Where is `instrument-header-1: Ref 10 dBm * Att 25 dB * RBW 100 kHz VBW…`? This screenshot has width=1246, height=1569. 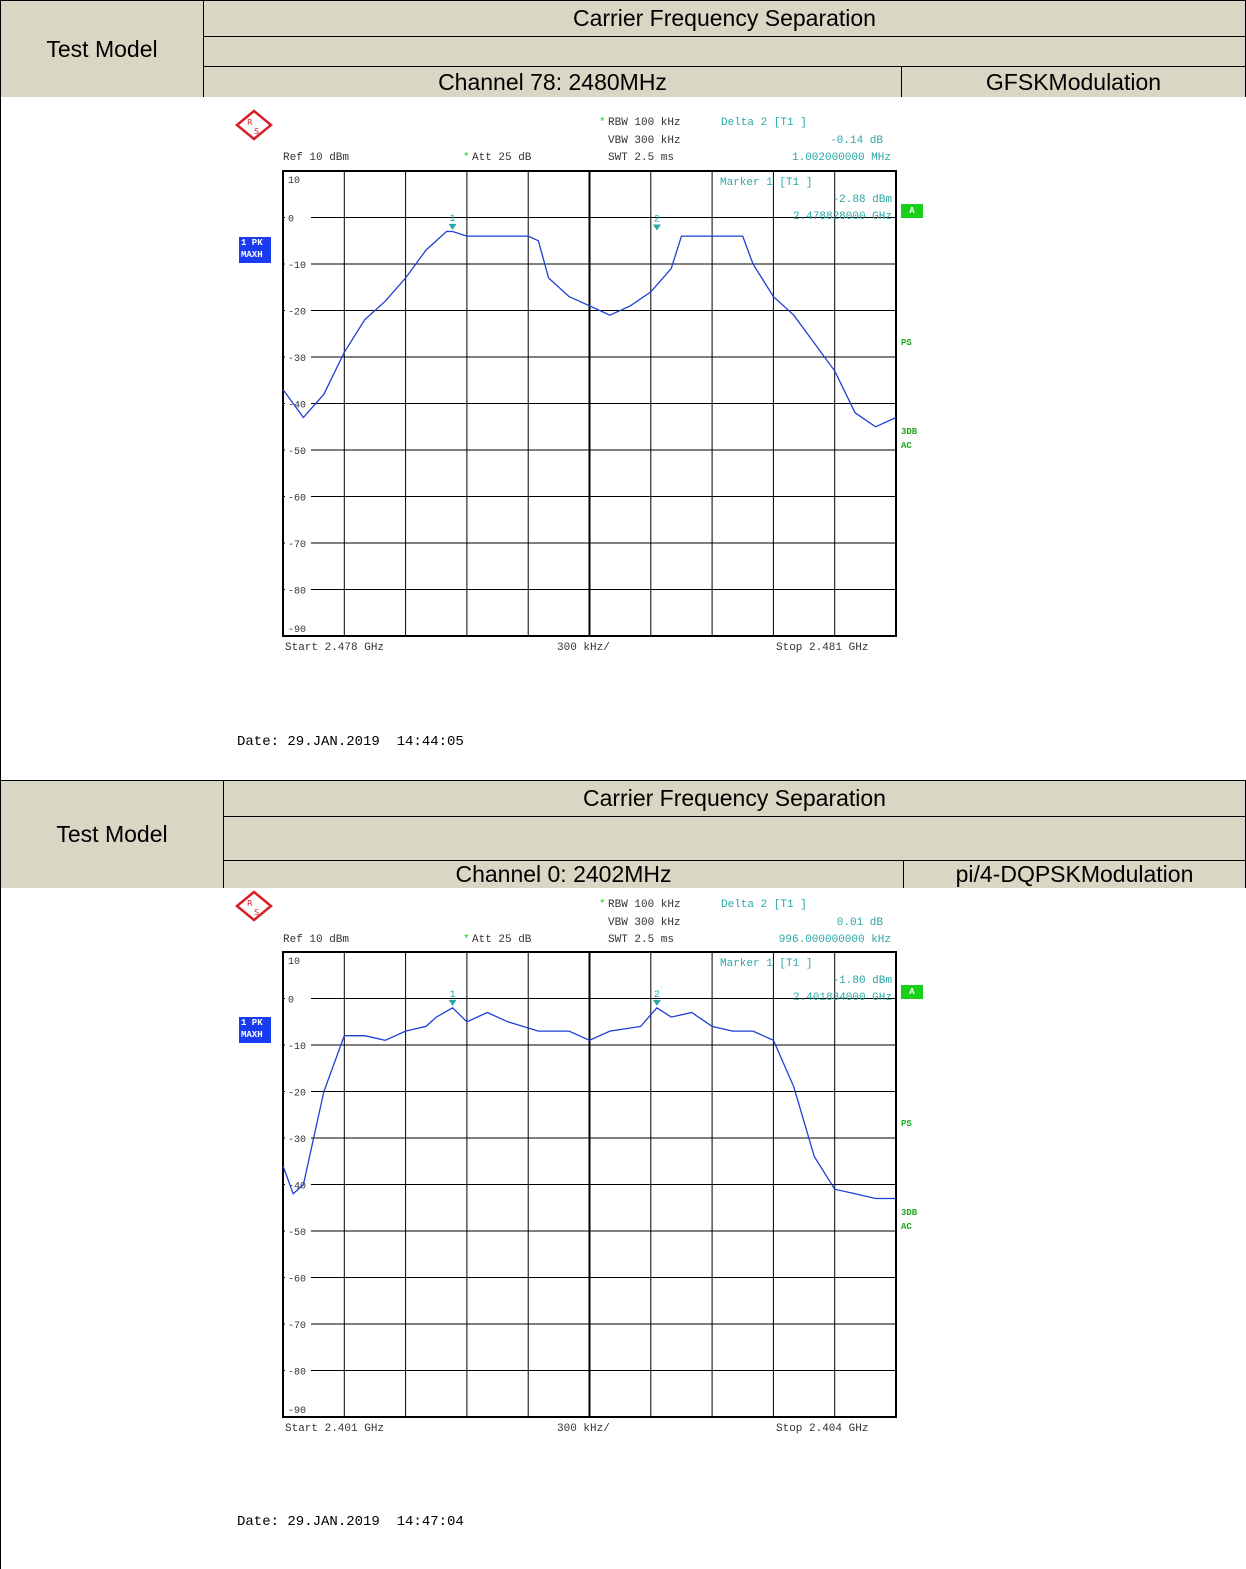 instrument-header-1: Ref 10 dBm * Att 25 dB * RBW 100 kHz VBW… is located at coordinates (587, 140).